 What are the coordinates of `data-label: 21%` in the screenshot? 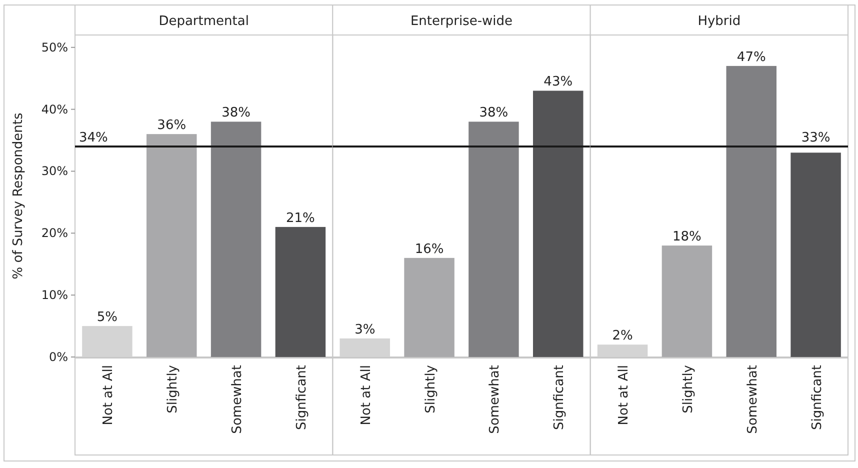 It's located at (300, 218).